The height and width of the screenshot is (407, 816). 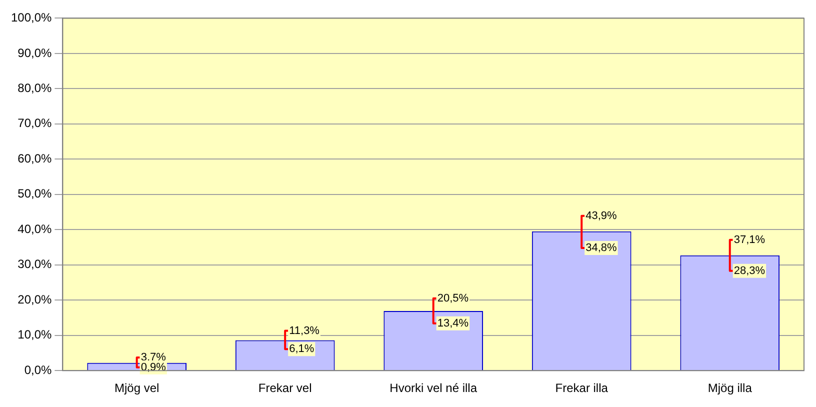 What do you see at coordinates (730, 388) in the screenshot?
I see `x-tick-label: Mjög illa` at bounding box center [730, 388].